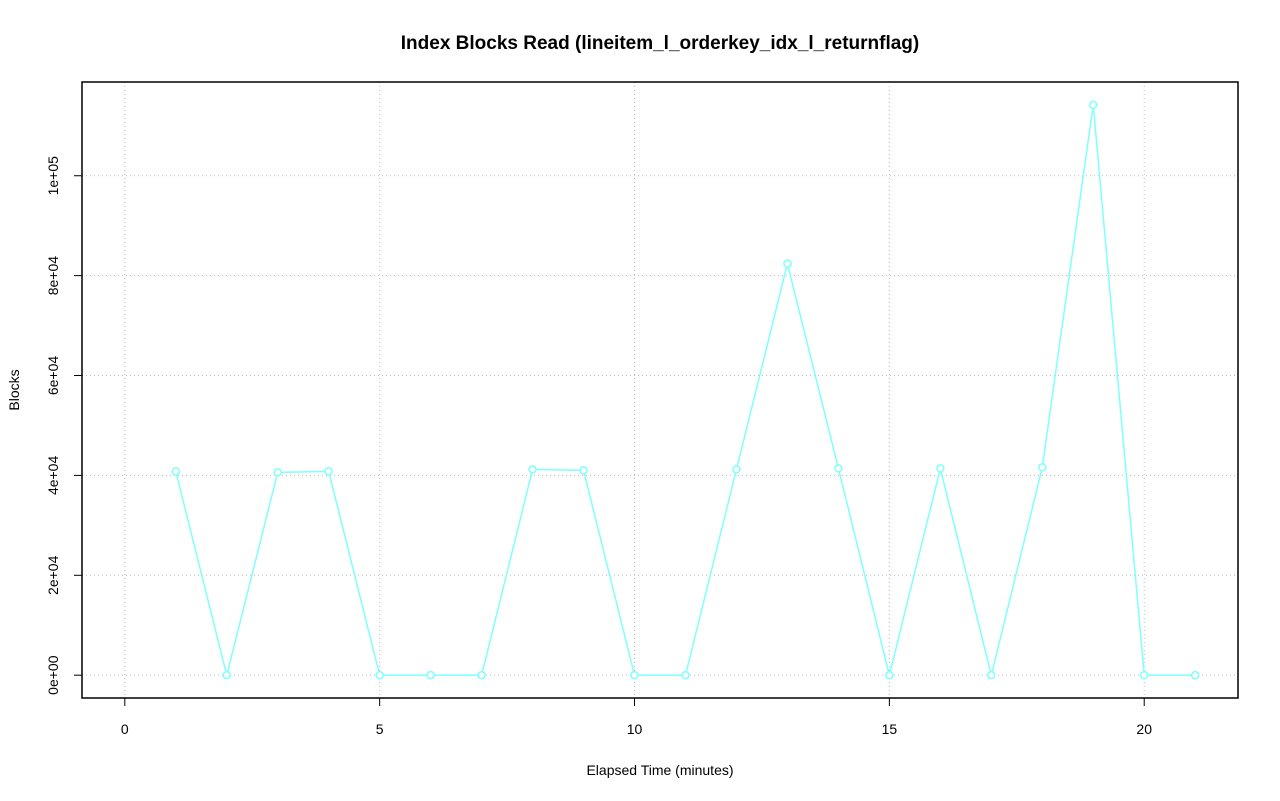  Describe the element at coordinates (659, 770) in the screenshot. I see `x-axis-label: Elapsed Time (minutes)` at that location.